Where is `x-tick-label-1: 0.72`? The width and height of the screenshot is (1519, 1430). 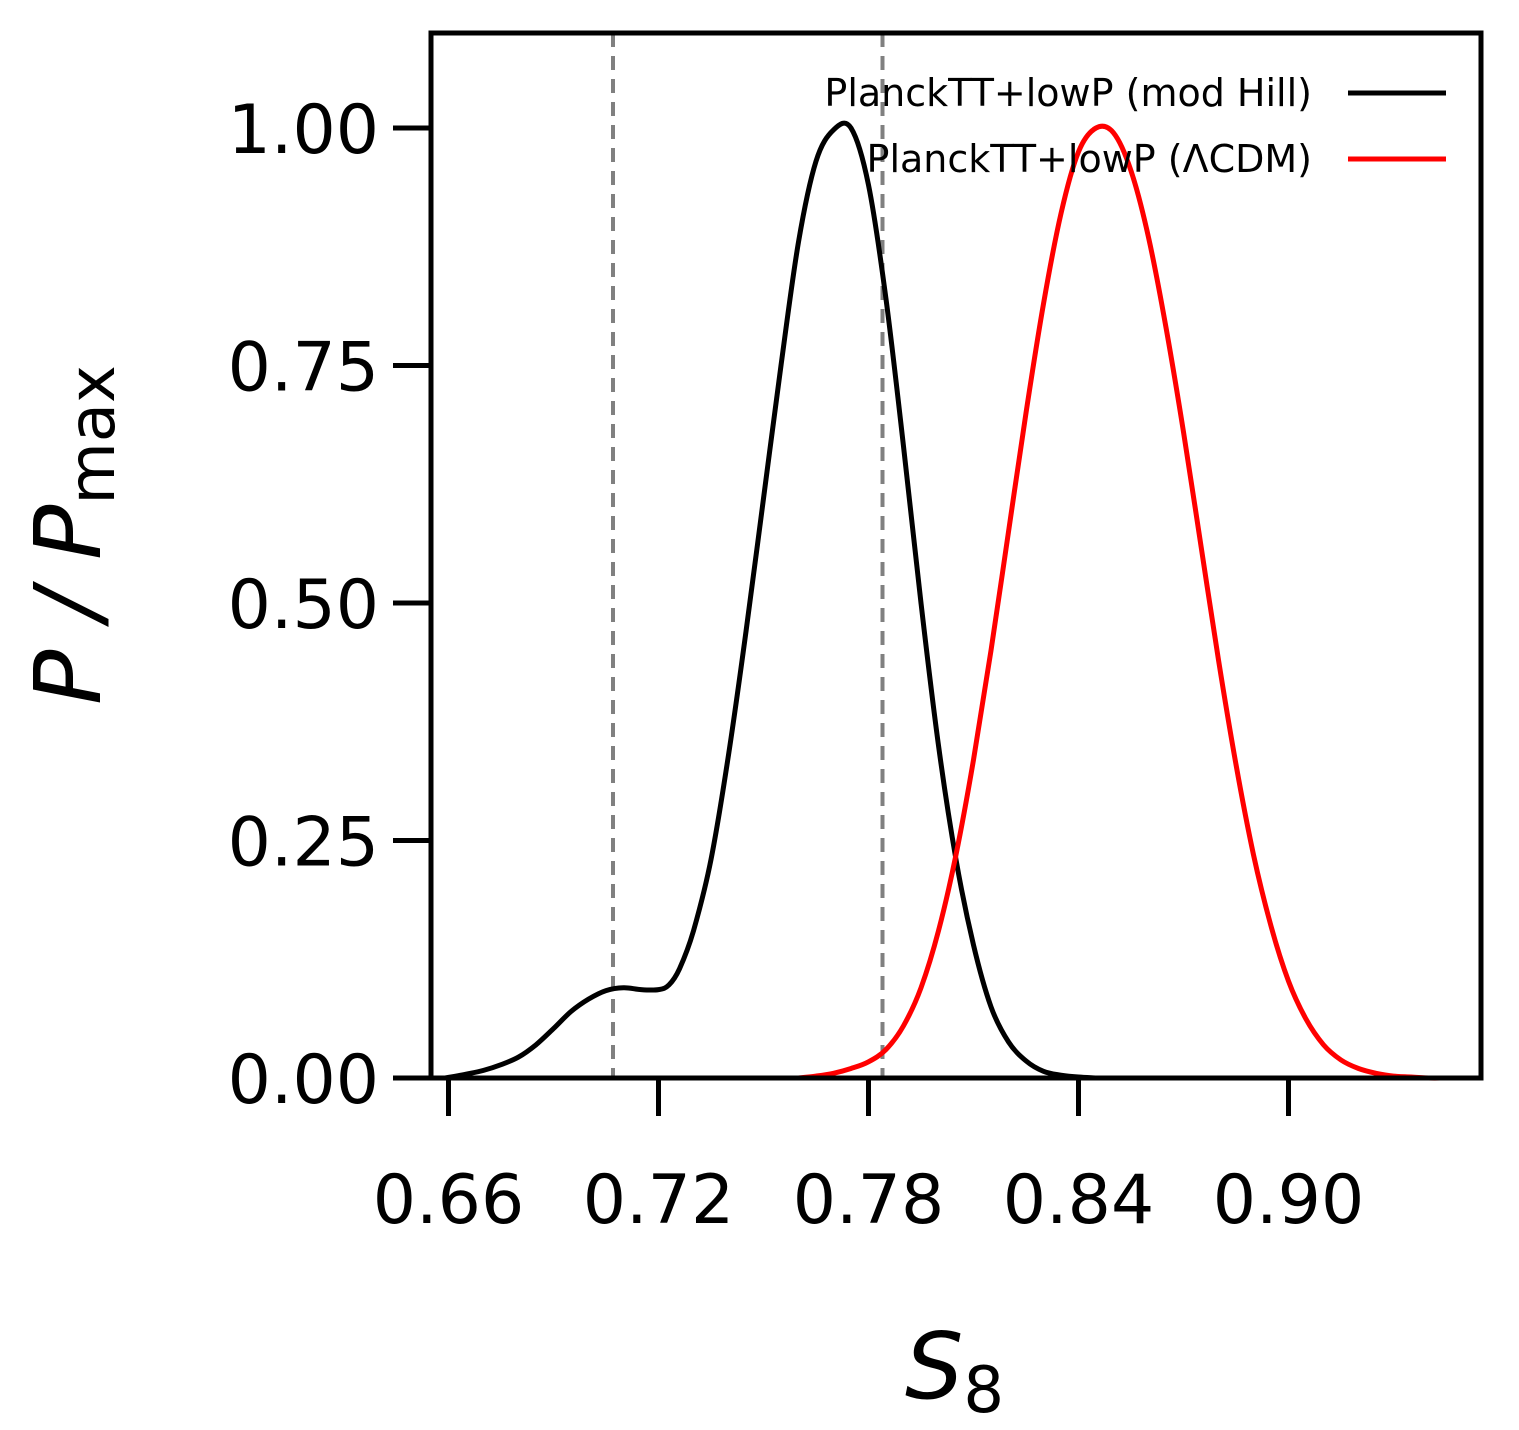
x-tick-label-1: 0.72 is located at coordinates (658, 1200).